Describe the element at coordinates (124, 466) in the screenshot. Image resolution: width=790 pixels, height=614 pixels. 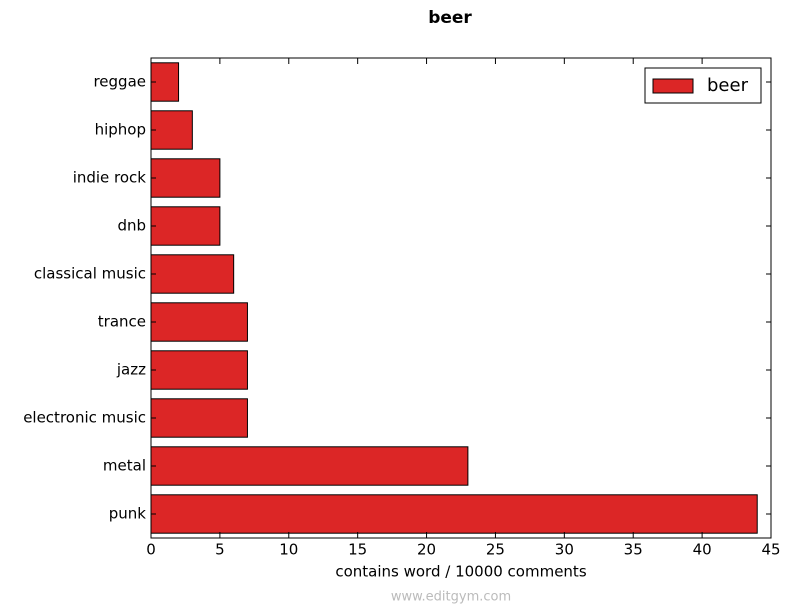
I see `y-tick-label: metal` at that location.